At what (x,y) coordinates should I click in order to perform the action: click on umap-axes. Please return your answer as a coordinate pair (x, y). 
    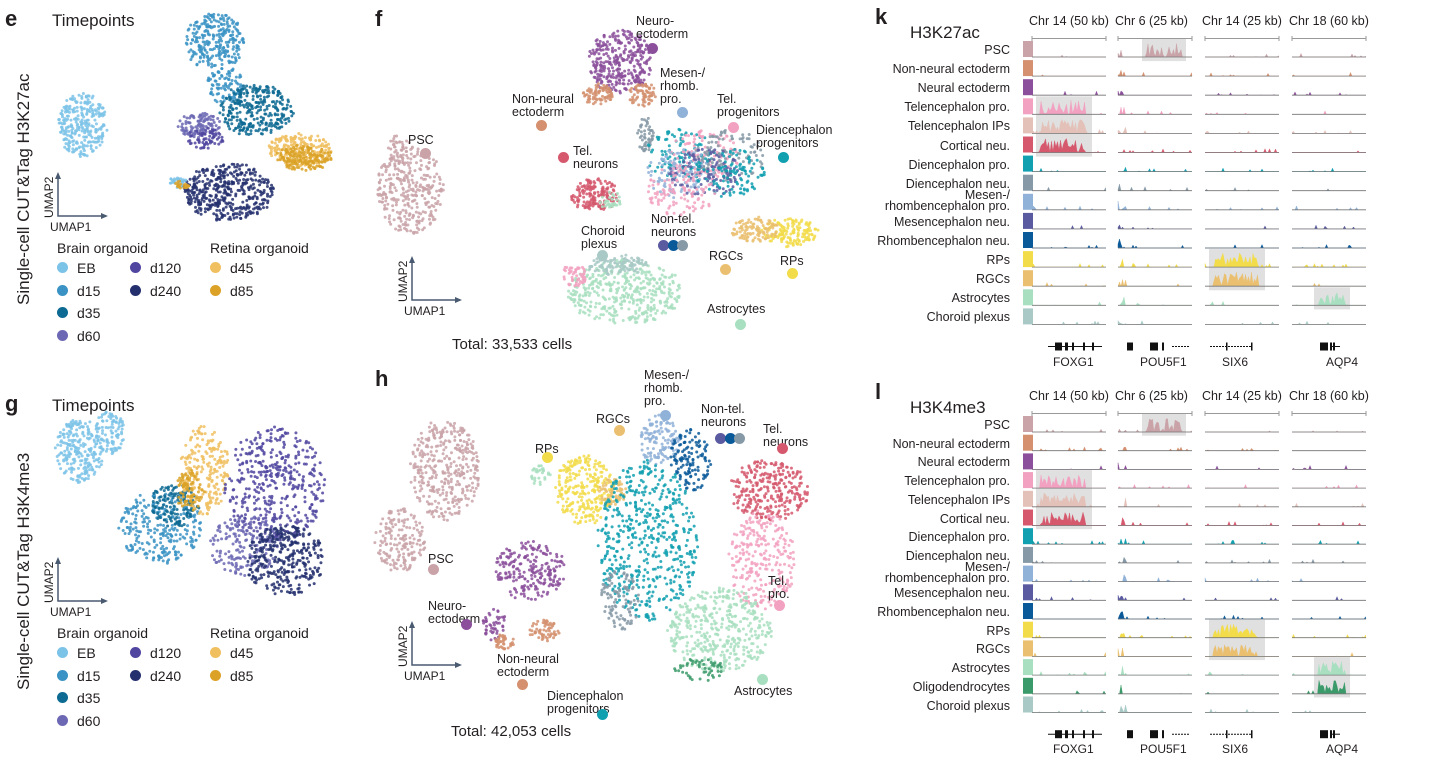
    Looking at the image, I should click on (81, 580).